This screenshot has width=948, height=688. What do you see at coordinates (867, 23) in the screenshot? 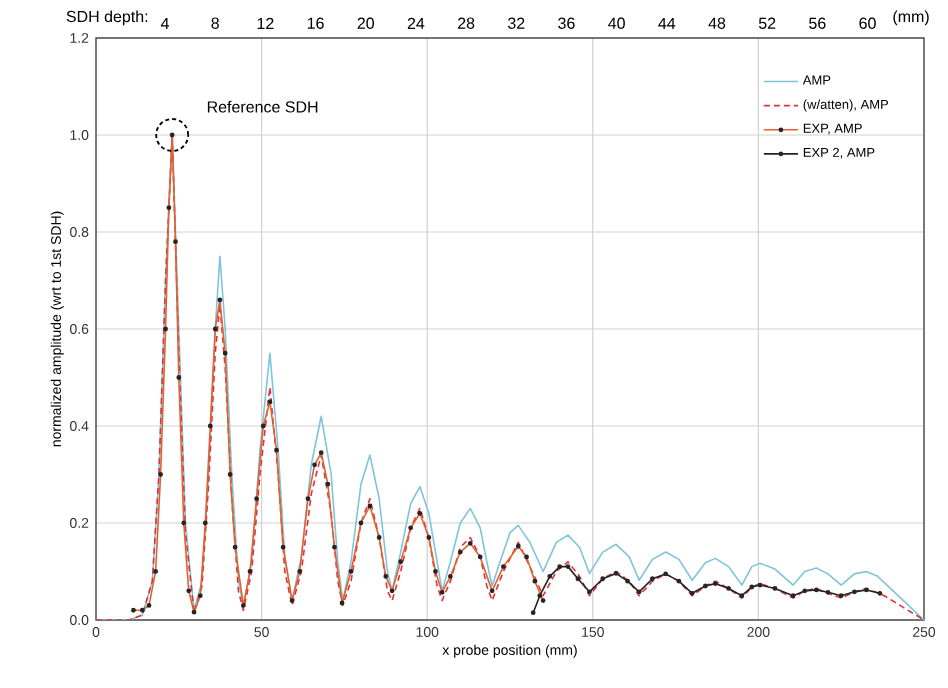
I see `x2-tick-label: 60` at bounding box center [867, 23].